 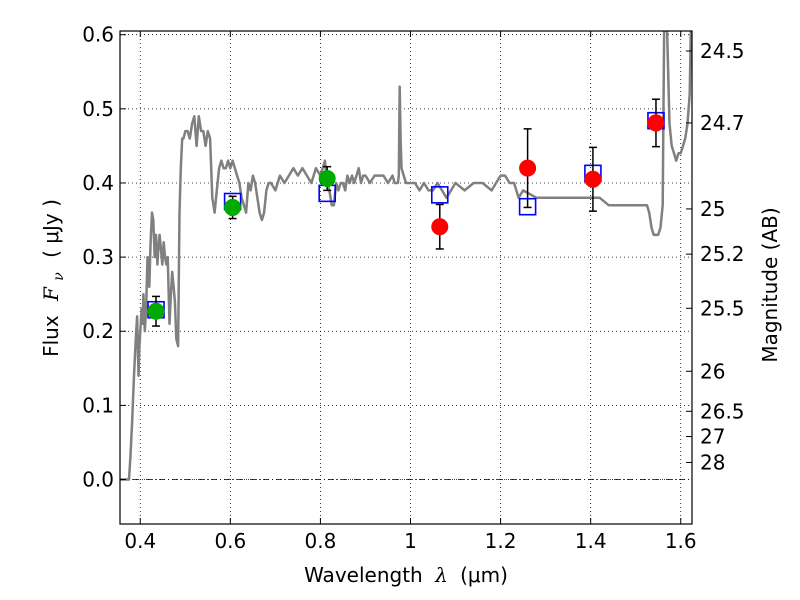 What do you see at coordinates (681, 541) in the screenshot?
I see `x-tick-label: 1.6` at bounding box center [681, 541].